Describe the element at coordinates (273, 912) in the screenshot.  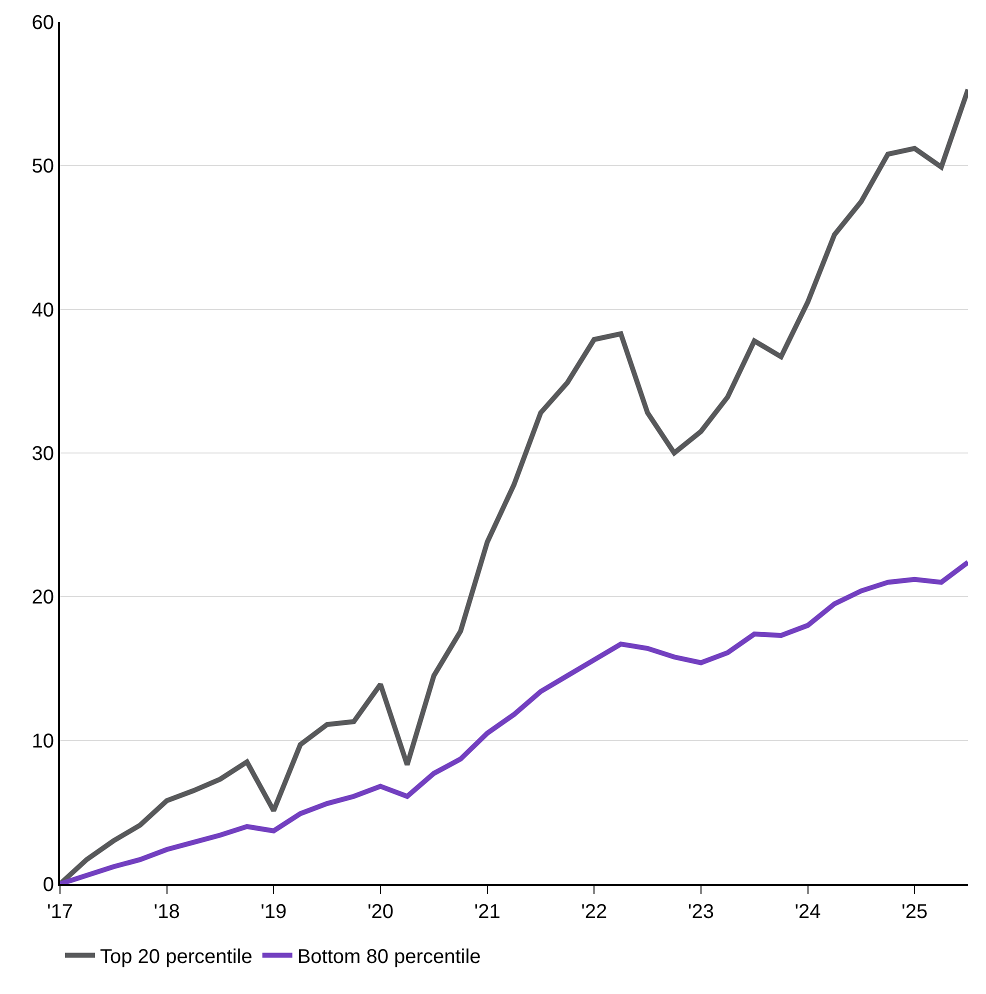
I see `x-tick-label: '19` at that location.